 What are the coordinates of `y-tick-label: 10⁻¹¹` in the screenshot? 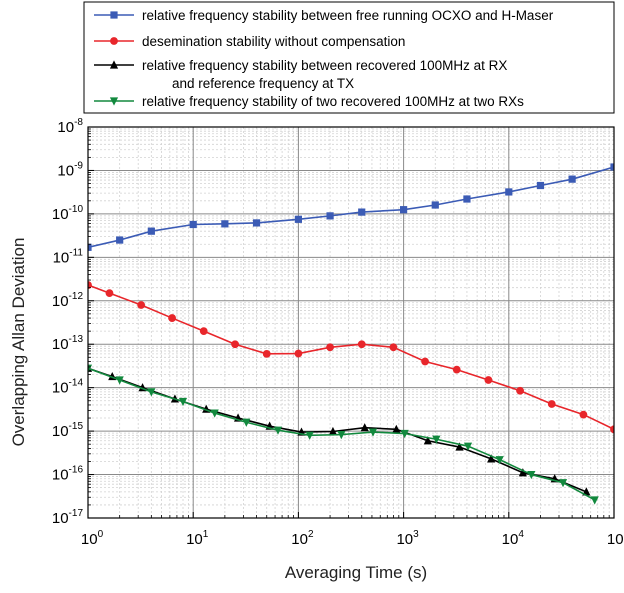 It's located at (68, 256).